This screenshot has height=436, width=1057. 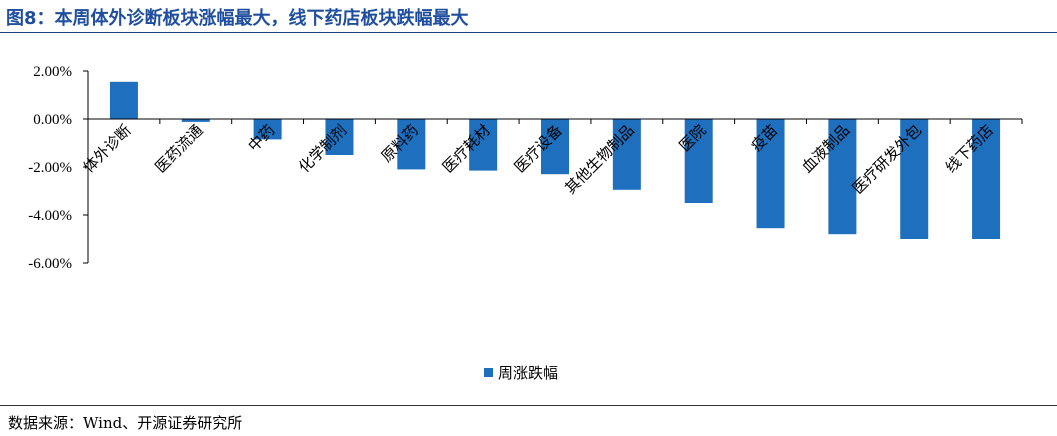 I want to click on title-divider, so click(x=528, y=32).